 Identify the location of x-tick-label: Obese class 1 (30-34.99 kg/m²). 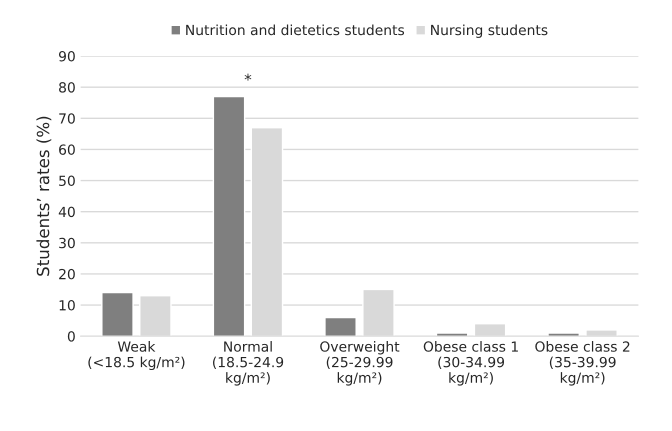
(471, 363).